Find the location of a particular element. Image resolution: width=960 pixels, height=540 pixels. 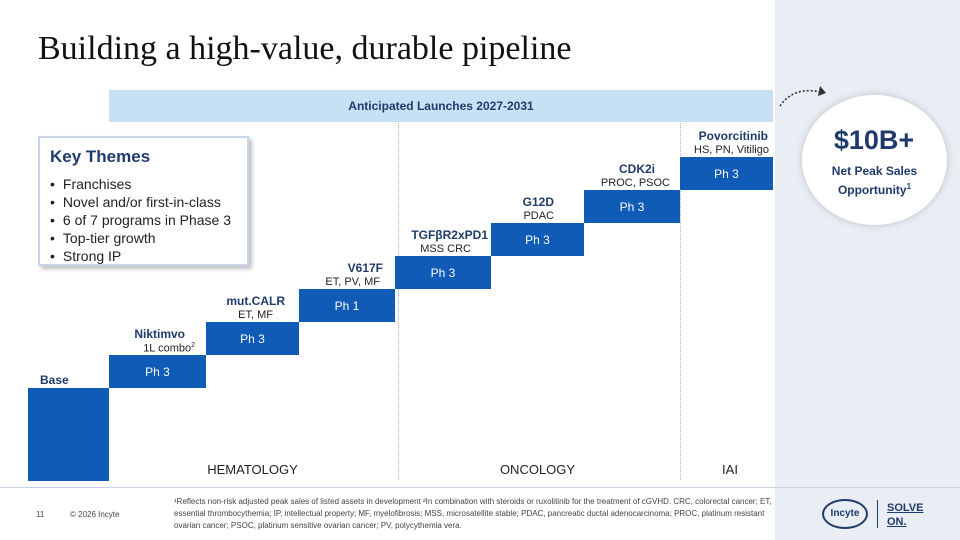

category-iai: IAI is located at coordinates (730, 469).